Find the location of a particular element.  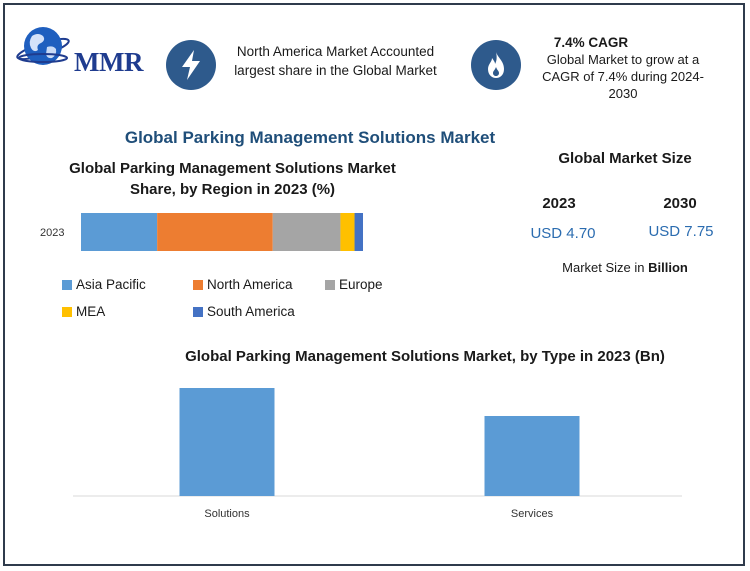

flame-icon is located at coordinates (496, 65).